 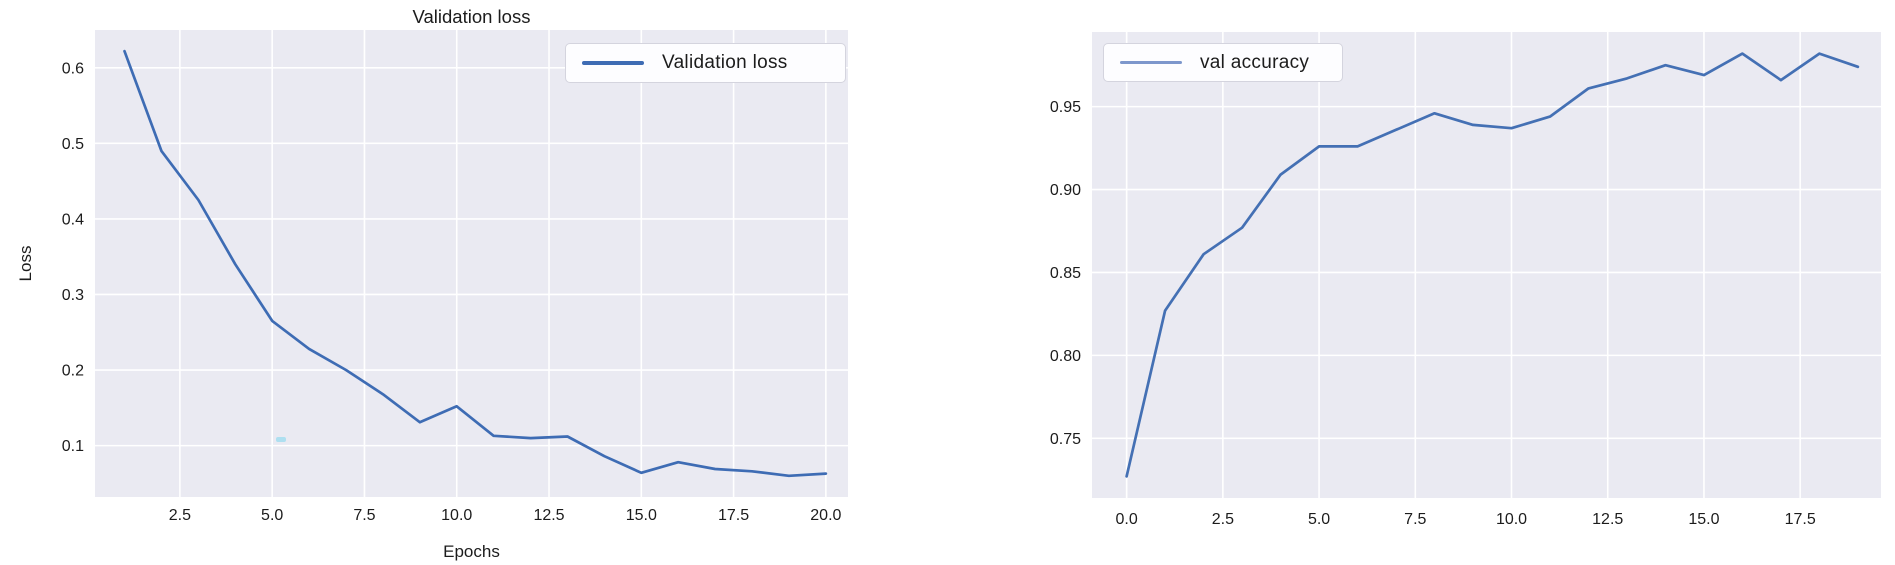 What do you see at coordinates (1065, 190) in the screenshot?
I see `y-tick-label: 0.90` at bounding box center [1065, 190].